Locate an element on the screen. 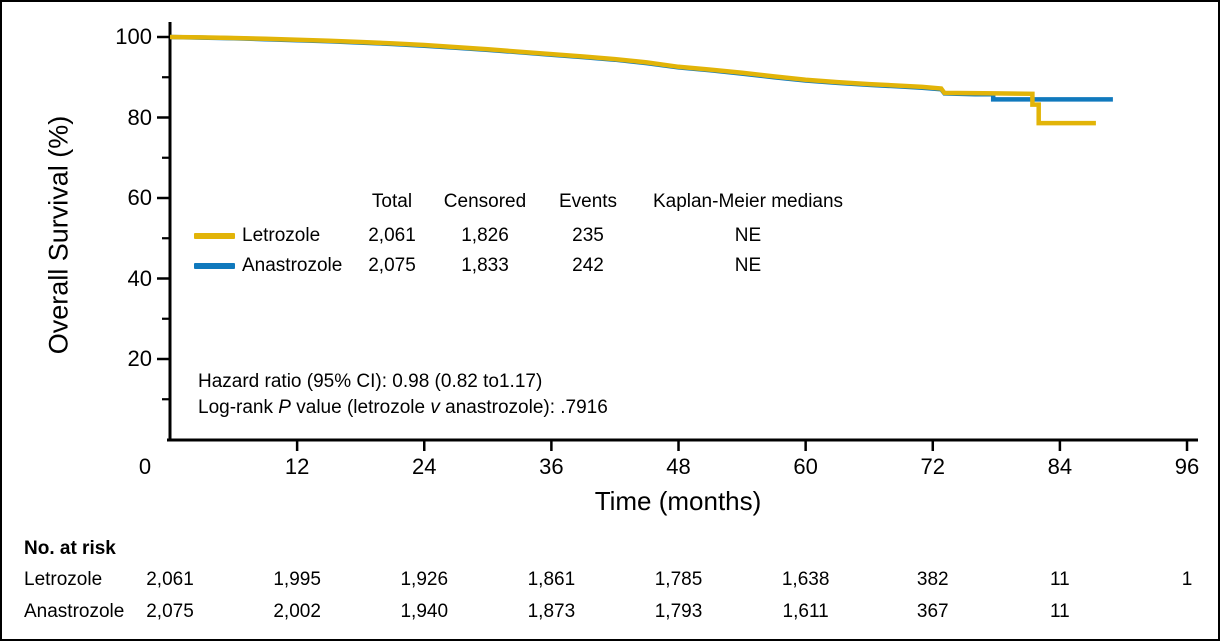 The width and height of the screenshot is (1220, 641). legend-header: Censored is located at coordinates (485, 201).